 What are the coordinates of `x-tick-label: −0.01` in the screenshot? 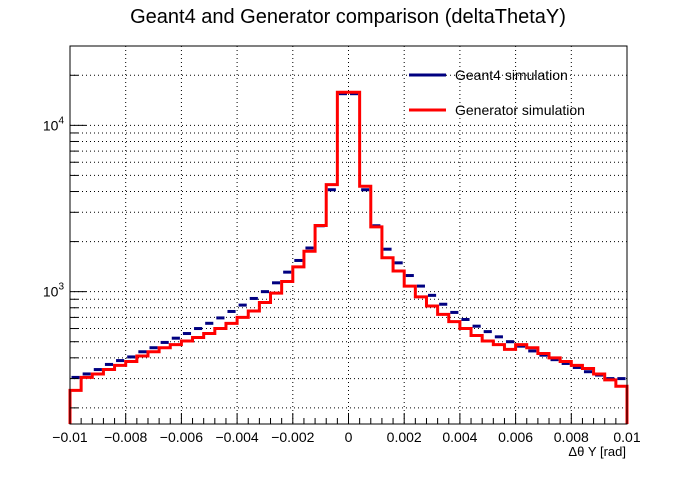 It's located at (70, 437).